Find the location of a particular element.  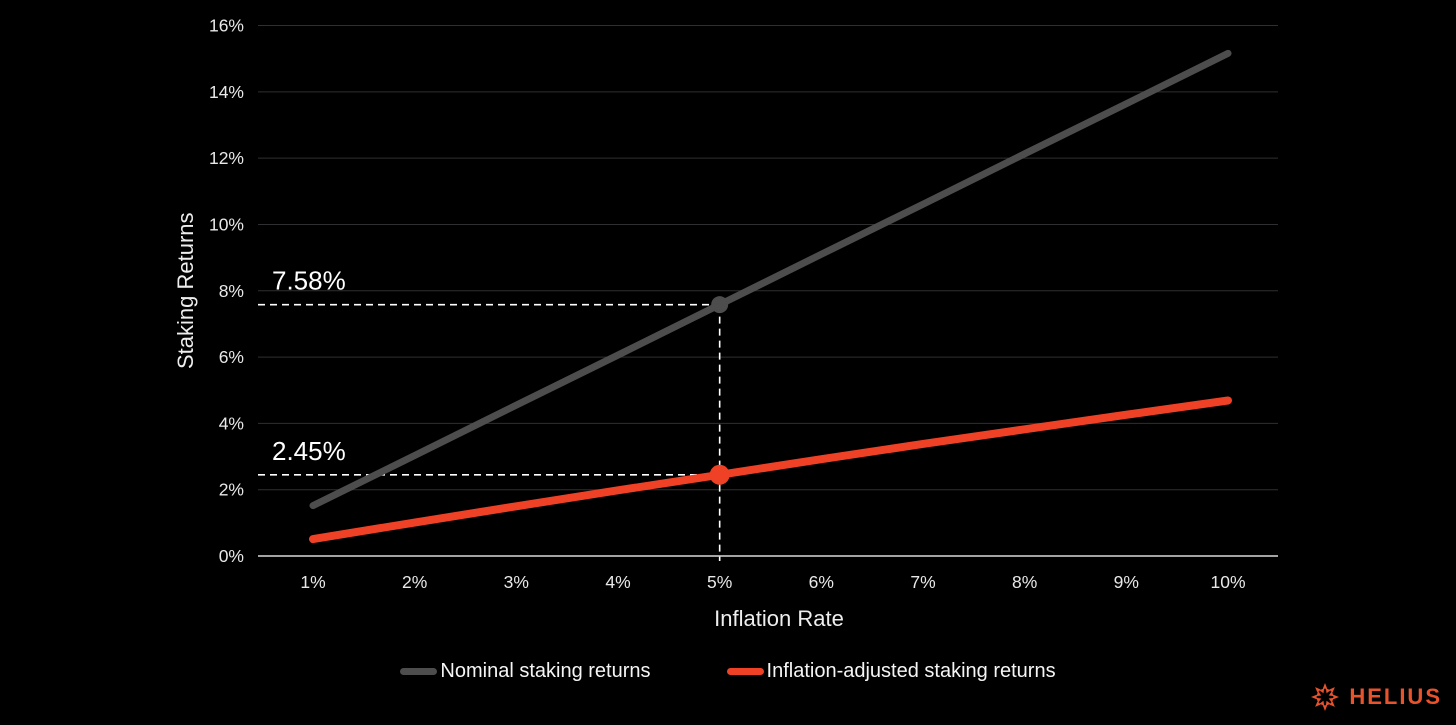

x-tick-label: 4% is located at coordinates (617, 582).